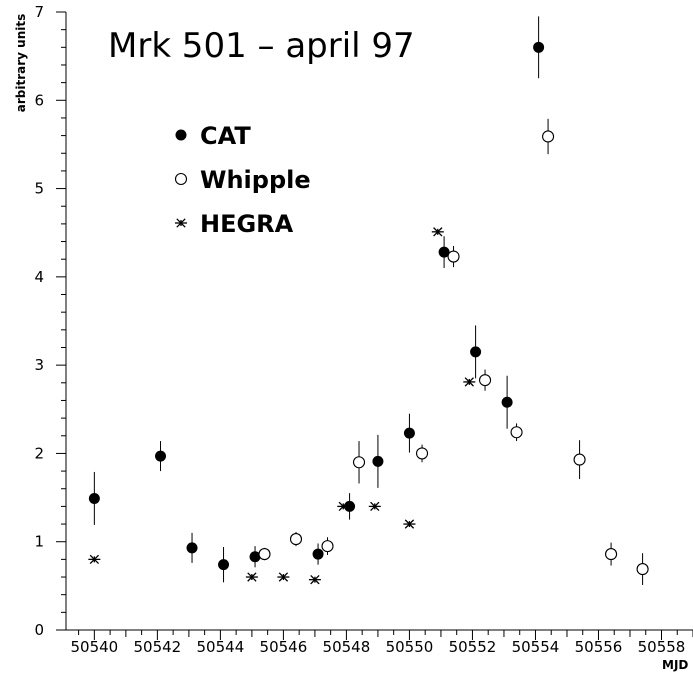 This screenshot has width=693, height=677. I want to click on chart-title: Mrk 501 – april 97, so click(261, 46).